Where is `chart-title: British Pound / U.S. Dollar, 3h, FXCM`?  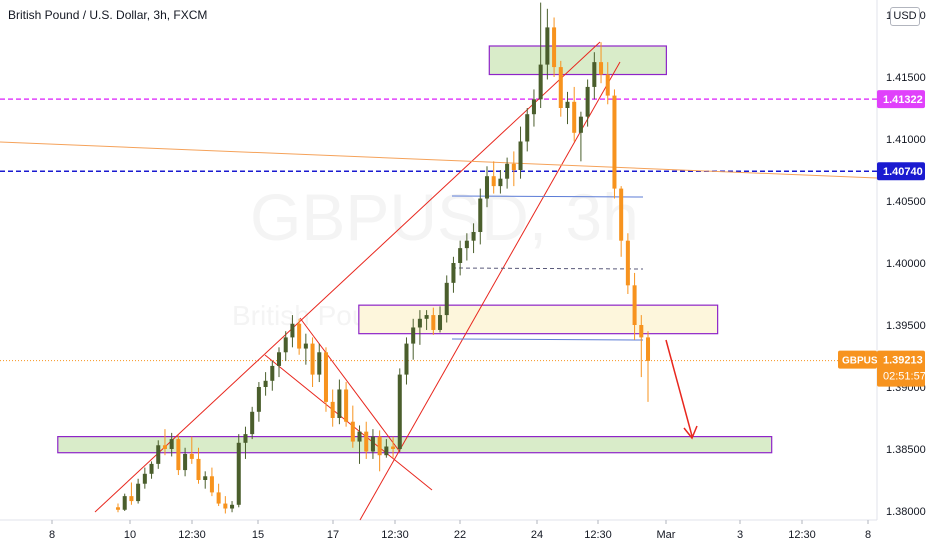 chart-title: British Pound / U.S. Dollar, 3h, FXCM is located at coordinates (108, 15).